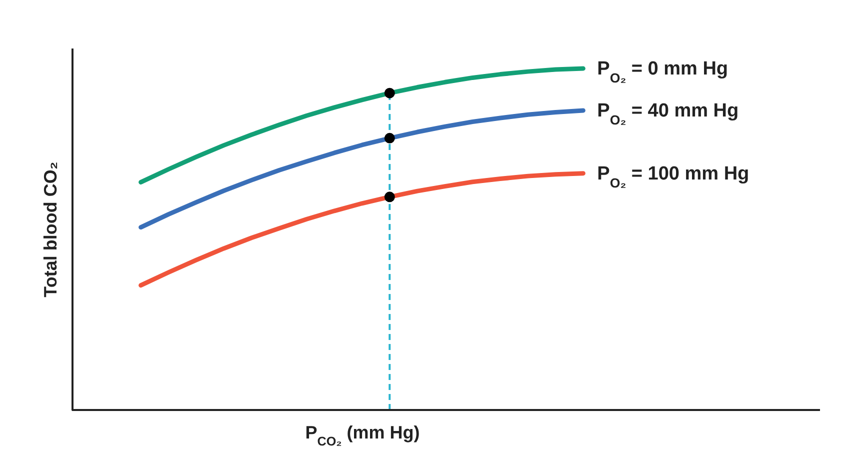 The height and width of the screenshot is (470, 850). Describe the element at coordinates (362, 435) in the screenshot. I see `x-axis-title: P$_{CO₂}$ (mm Hg)` at that location.